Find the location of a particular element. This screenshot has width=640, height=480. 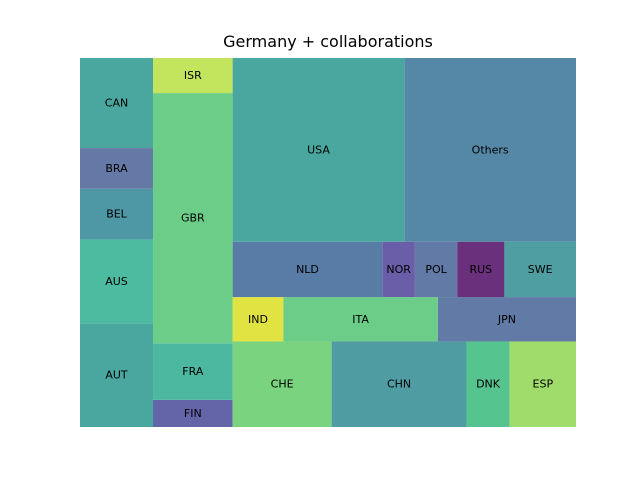

treemap-label-jpn: JPN is located at coordinates (506, 319).